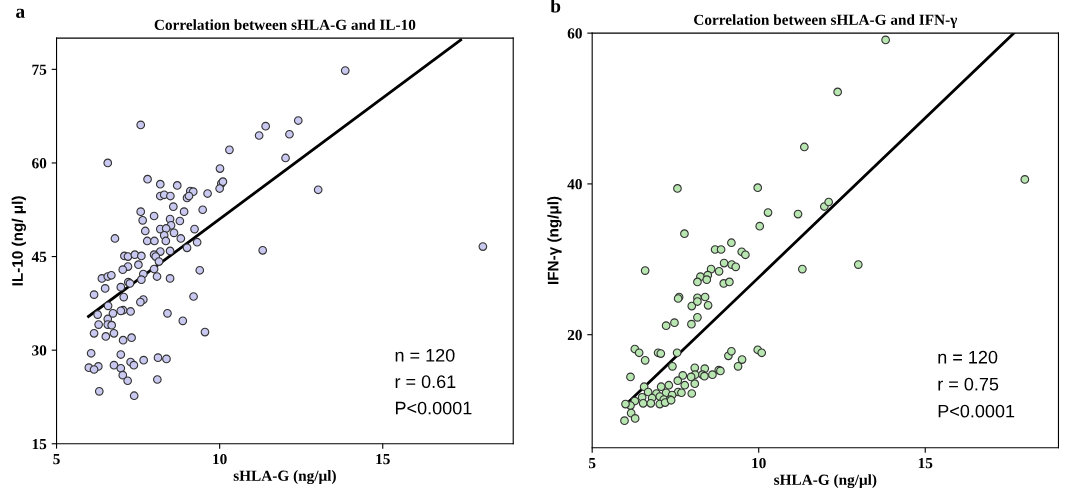 The image size is (1067, 502). What do you see at coordinates (39, 69) in the screenshot?
I see `y-tick-label: 75` at bounding box center [39, 69].